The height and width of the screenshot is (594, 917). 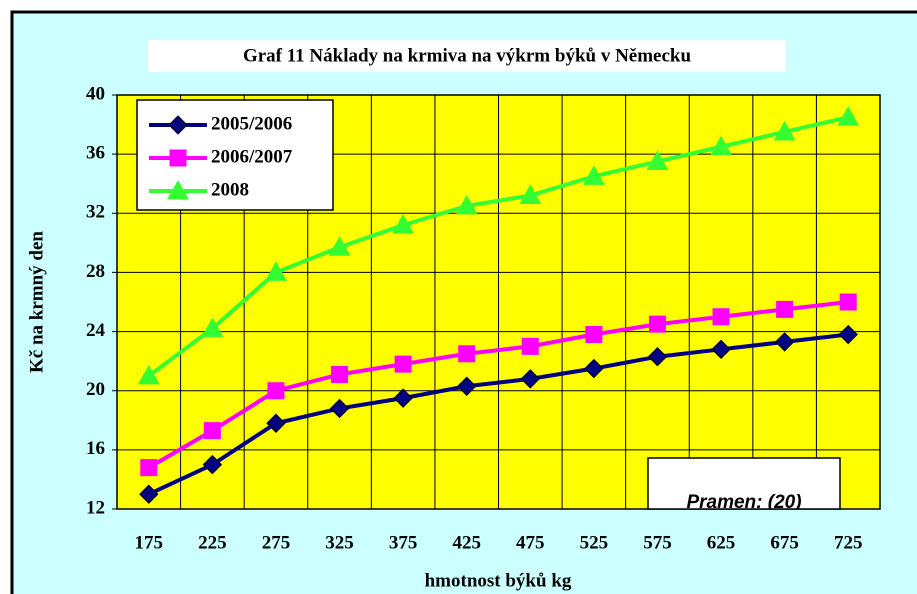 What do you see at coordinates (403, 542) in the screenshot?
I see `x-tick-label: 375` at bounding box center [403, 542].